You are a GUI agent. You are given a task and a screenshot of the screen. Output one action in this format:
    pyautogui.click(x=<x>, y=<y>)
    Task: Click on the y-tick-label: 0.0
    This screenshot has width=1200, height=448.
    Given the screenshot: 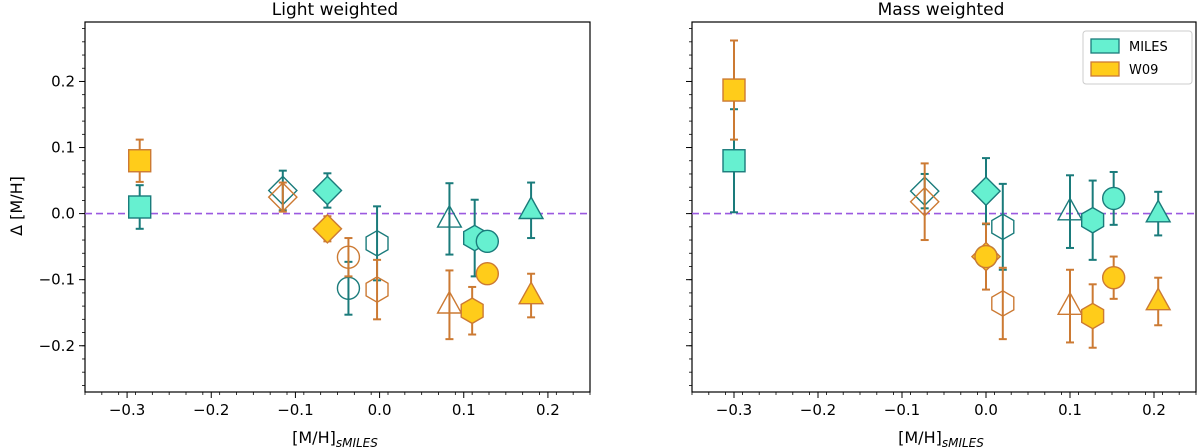 What is the action you would take?
    pyautogui.click(x=63, y=214)
    